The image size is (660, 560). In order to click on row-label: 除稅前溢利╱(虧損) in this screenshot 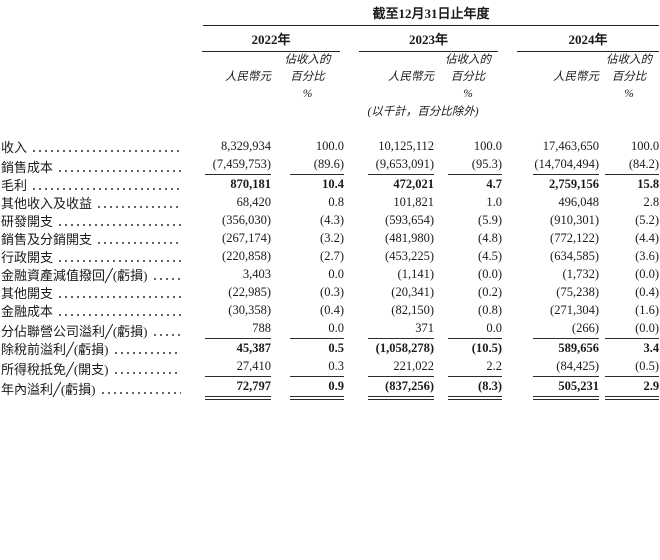, I will do `click(55, 349)`.